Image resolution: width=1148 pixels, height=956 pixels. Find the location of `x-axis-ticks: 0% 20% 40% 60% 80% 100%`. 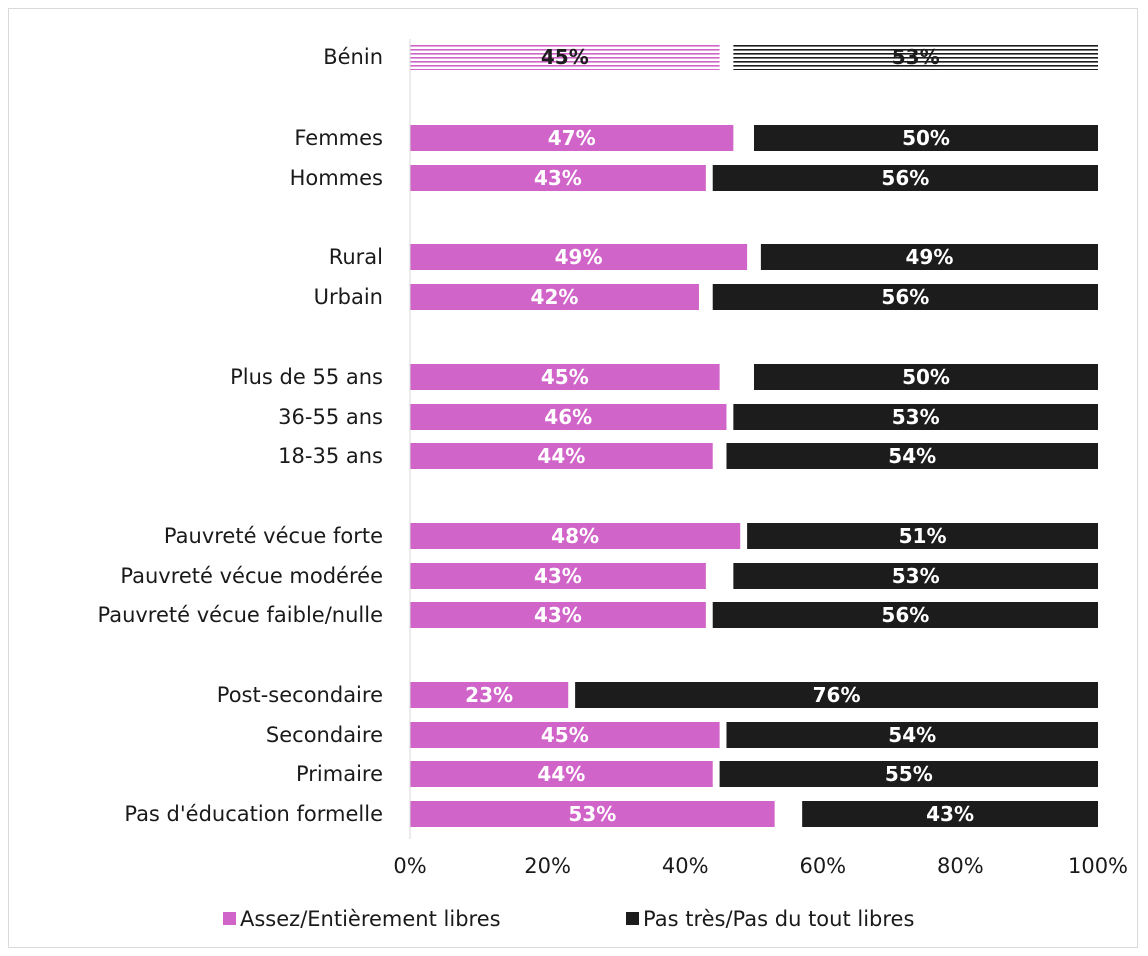

x-axis-ticks: 0% 20% 40% 60% 80% 100% is located at coordinates (760, 866).